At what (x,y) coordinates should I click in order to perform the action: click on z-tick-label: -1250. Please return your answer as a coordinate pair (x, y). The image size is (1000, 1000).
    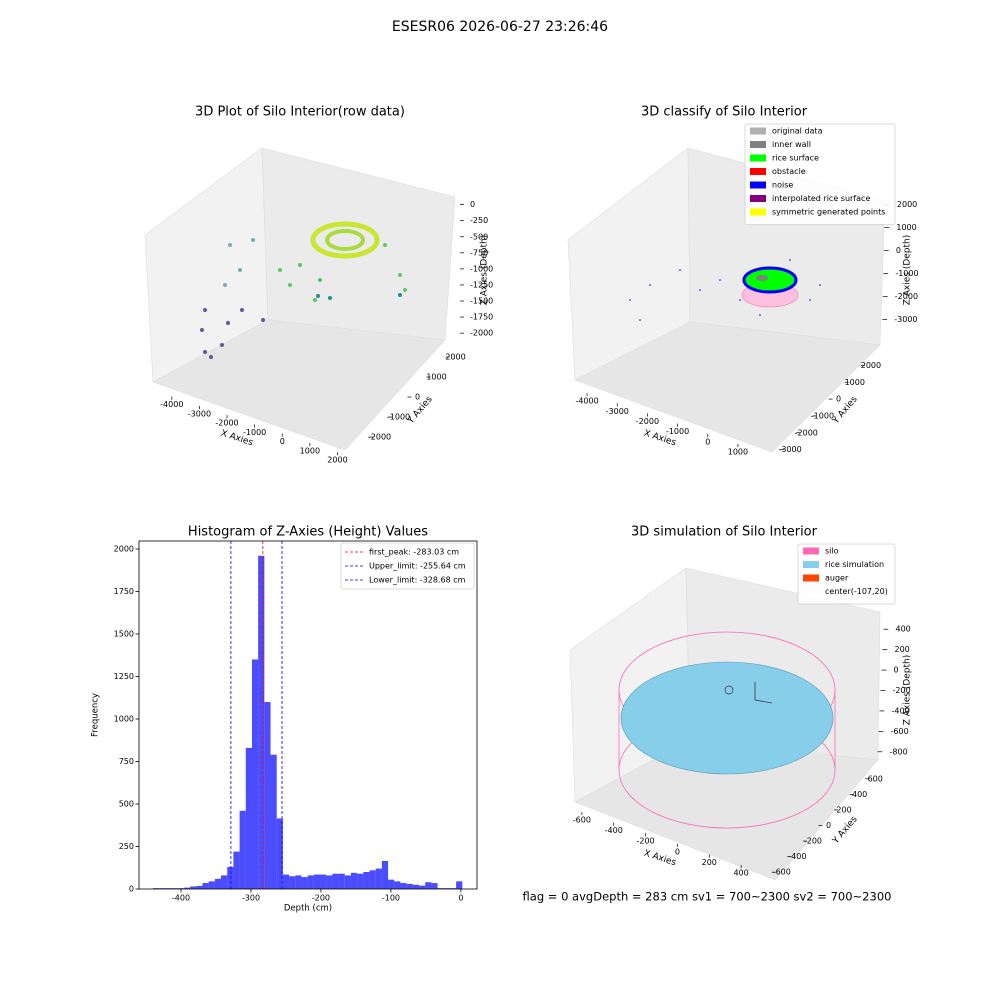
    Looking at the image, I should click on (481, 284).